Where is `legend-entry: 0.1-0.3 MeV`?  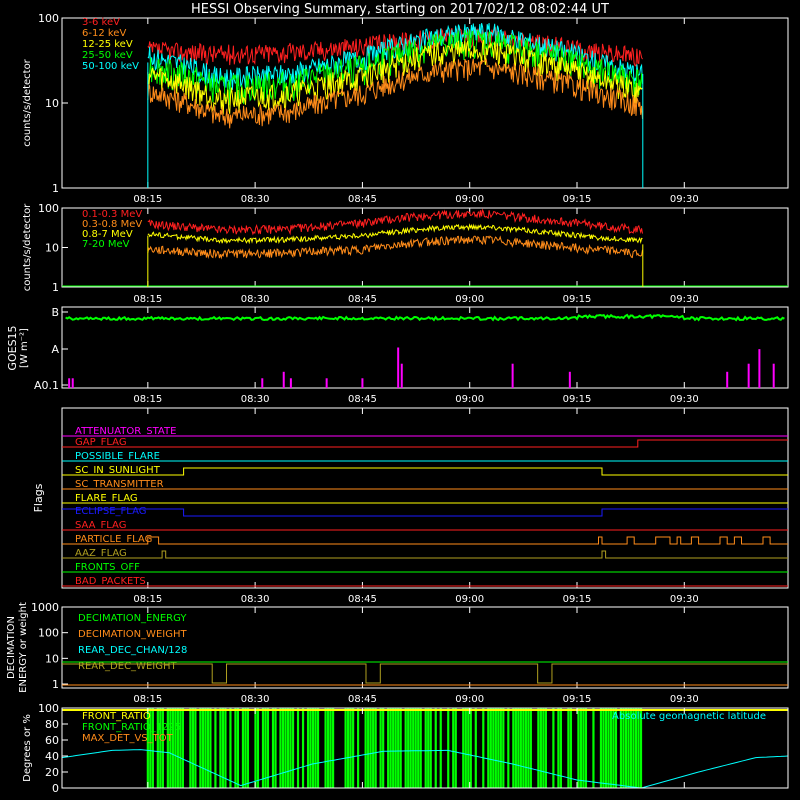 legend-entry: 0.1-0.3 MeV is located at coordinates (112, 214).